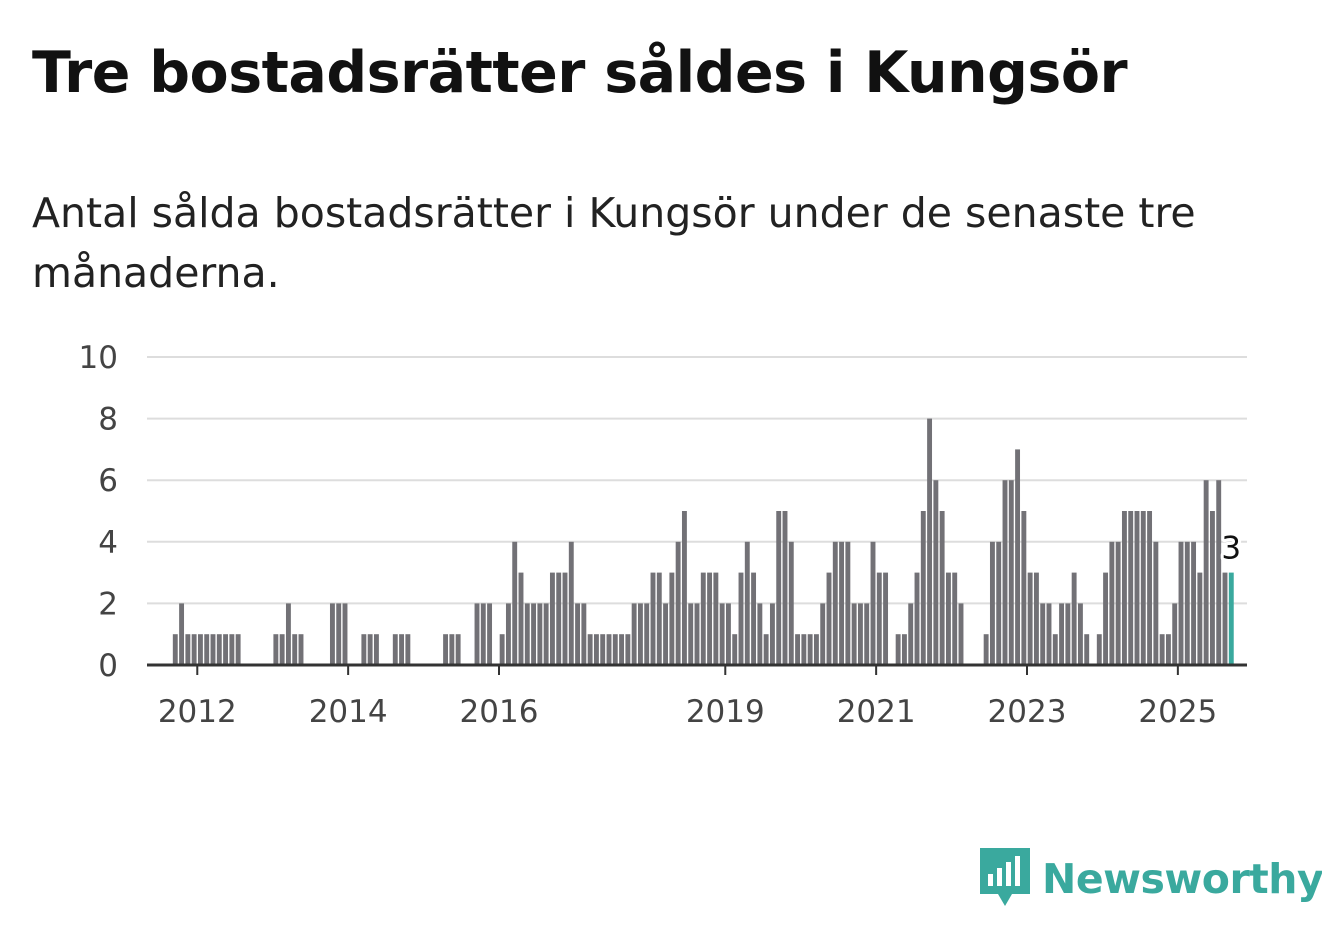 The height and width of the screenshot is (939, 1322). Describe the element at coordinates (108, 481) in the screenshot. I see `y-tick-label: 6` at that location.